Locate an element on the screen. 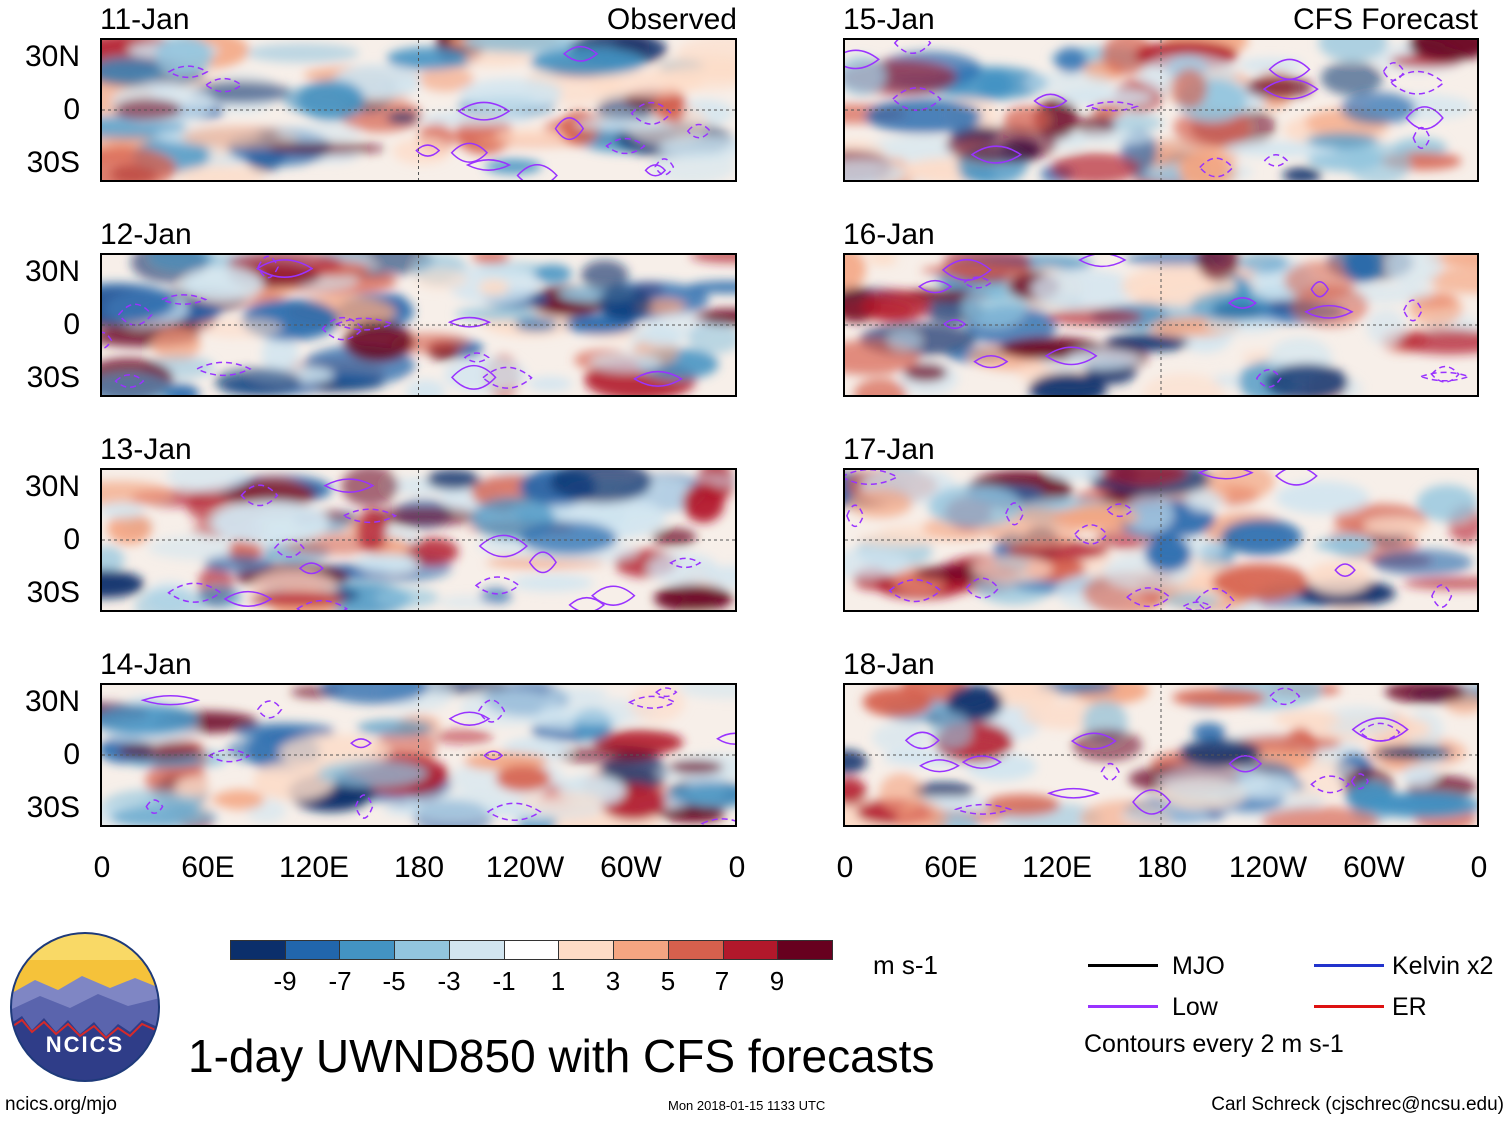 Image resolution: width=1510 pixels, height=1121 pixels. panel-date-16jan: 16-Jan is located at coordinates (889, 234).